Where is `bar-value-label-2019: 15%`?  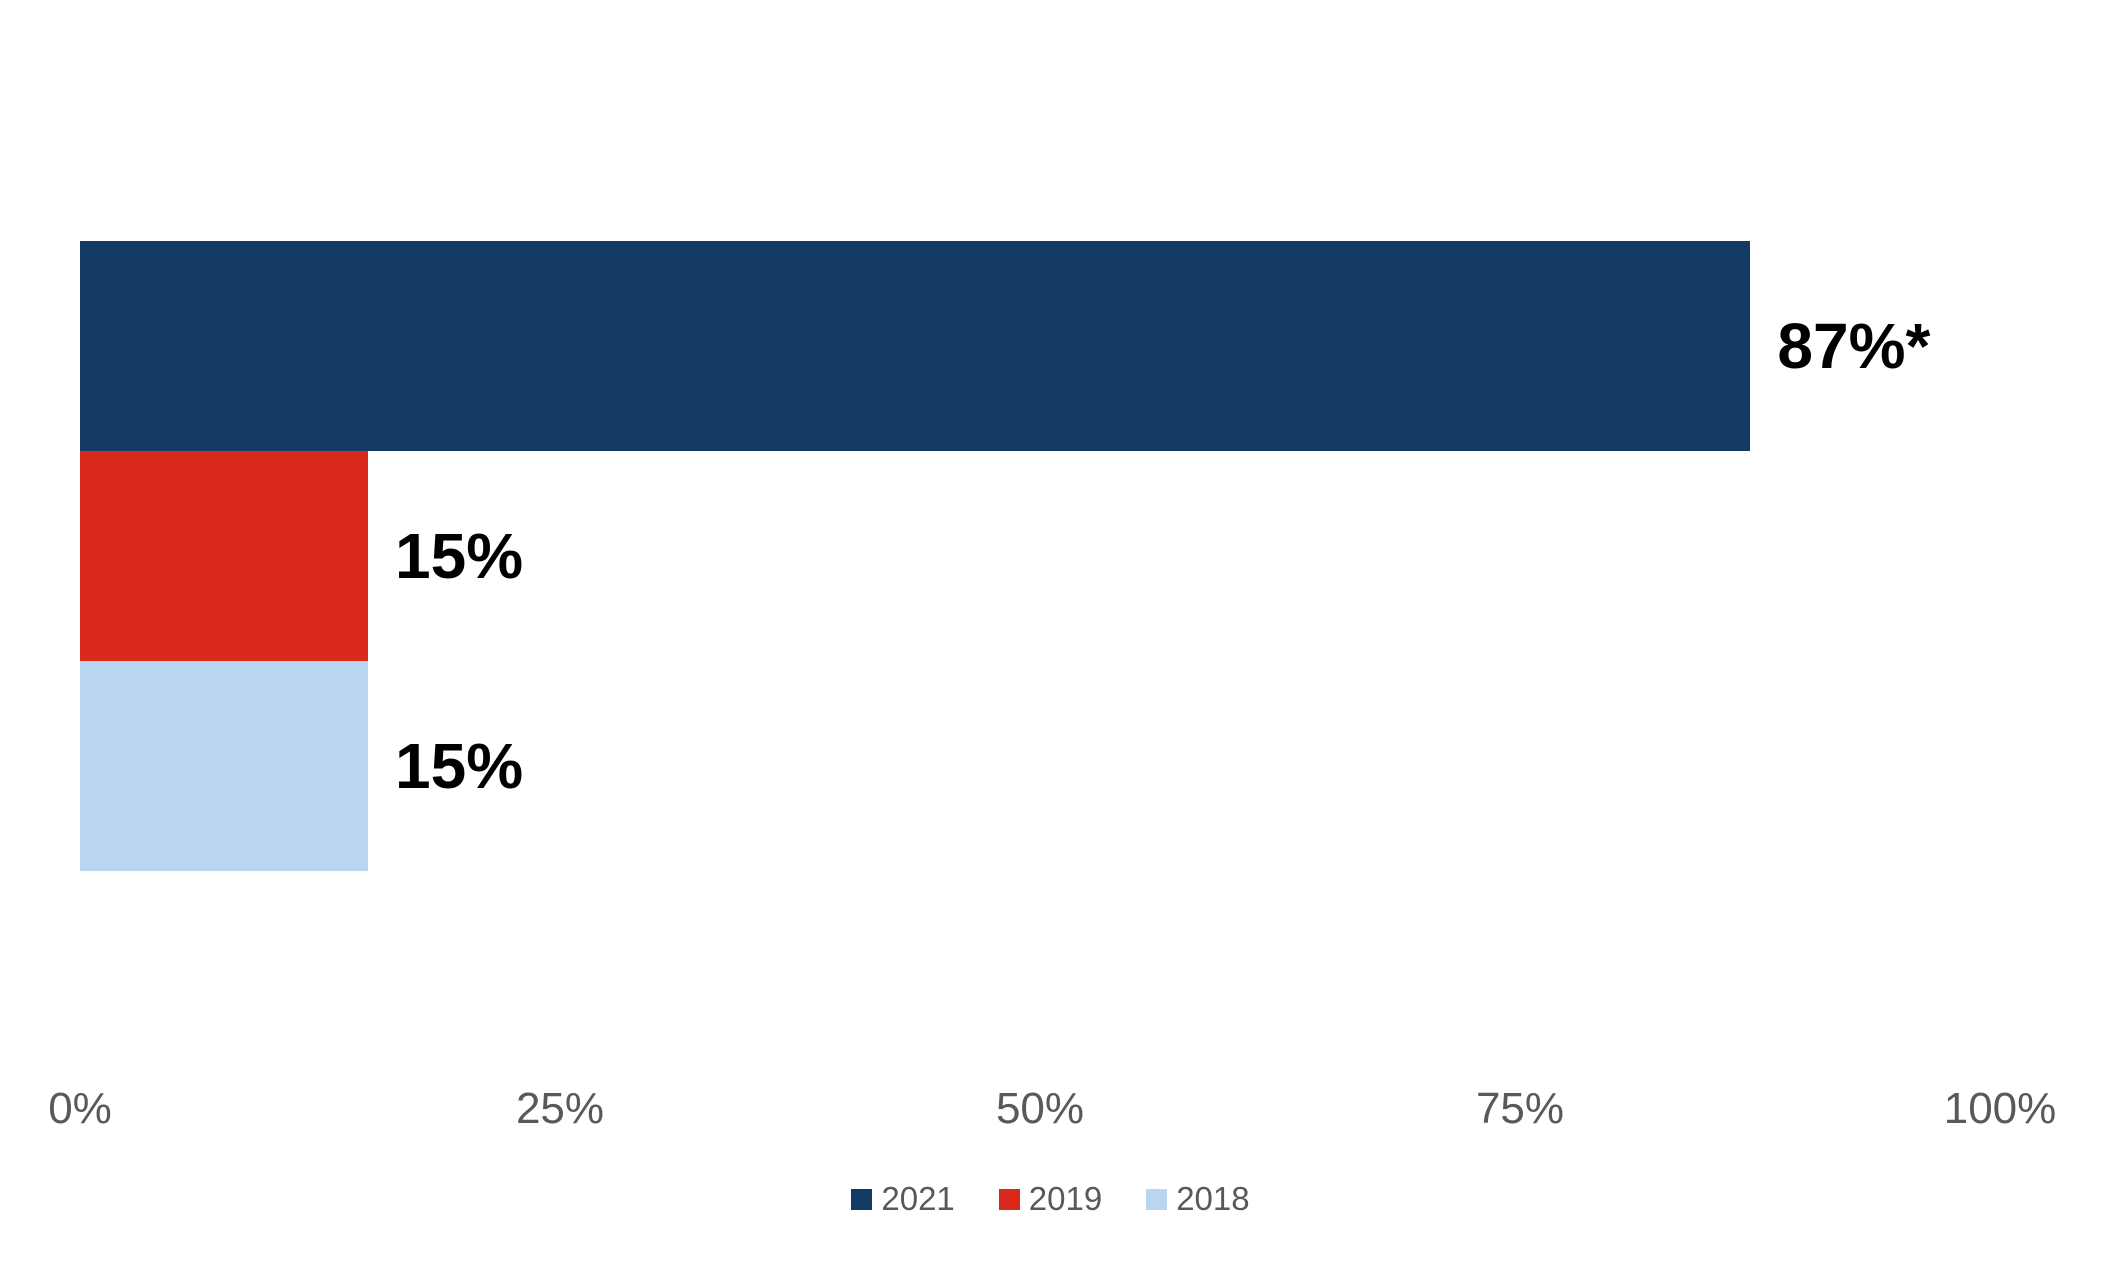
bar-value-label-2019: 15% is located at coordinates (459, 556).